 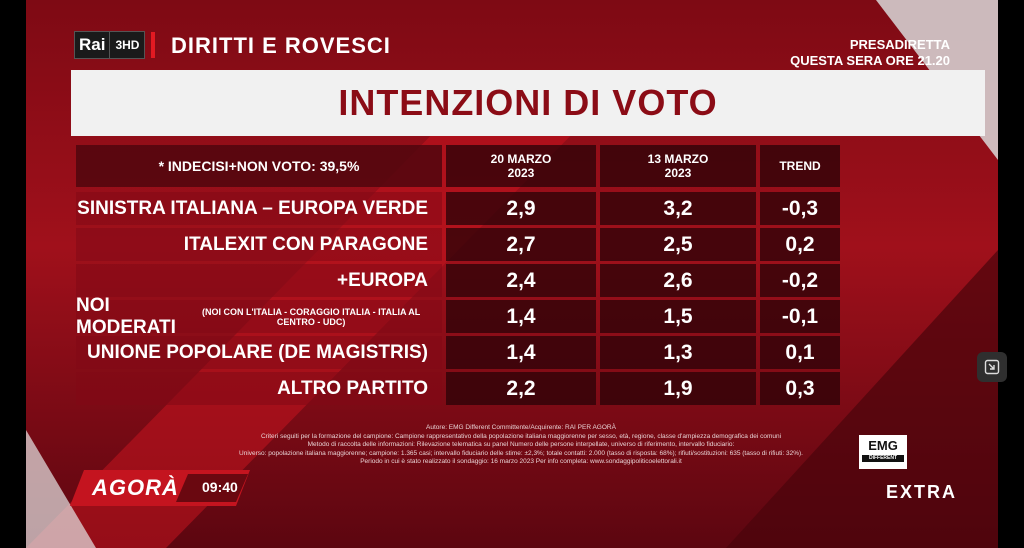 What do you see at coordinates (800, 208) in the screenshot?
I see `trend-value: -0,3` at bounding box center [800, 208].